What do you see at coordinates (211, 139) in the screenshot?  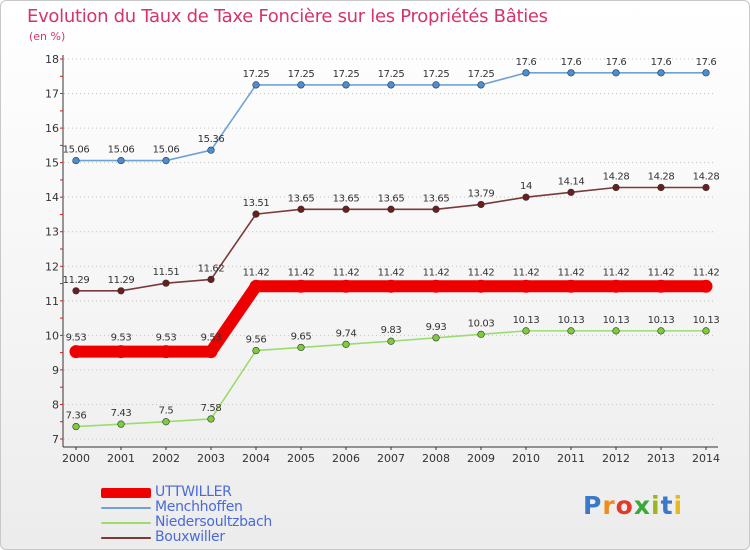 I see `data-label-menchhoffen: 15.36` at bounding box center [211, 139].